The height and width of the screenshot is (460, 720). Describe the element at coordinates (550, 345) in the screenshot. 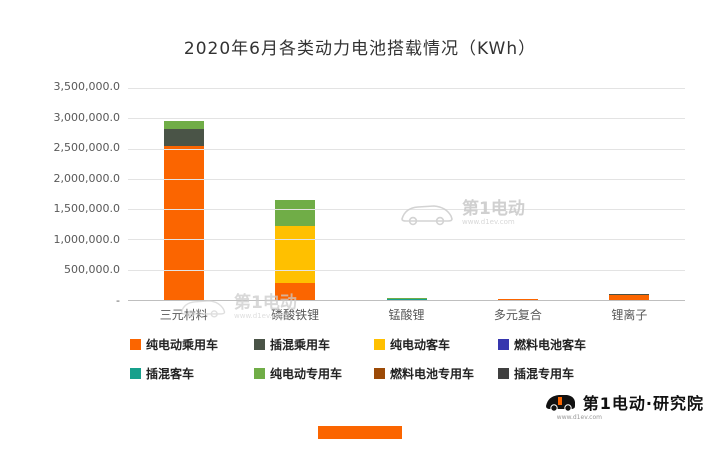

I see `legend-label: 燃料电池客车` at that location.